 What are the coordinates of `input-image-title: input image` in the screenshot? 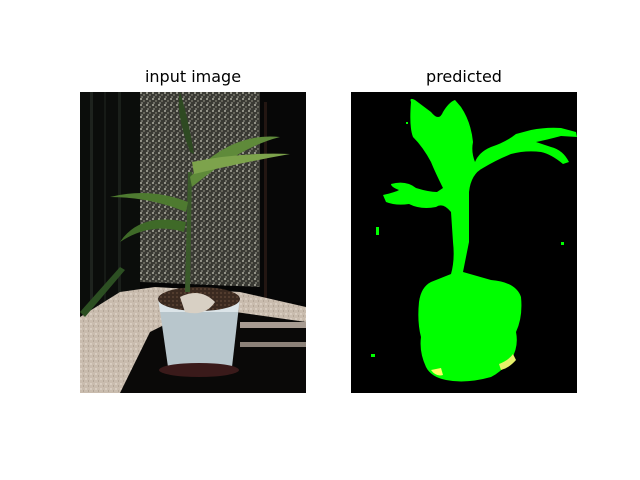 It's located at (193, 76).